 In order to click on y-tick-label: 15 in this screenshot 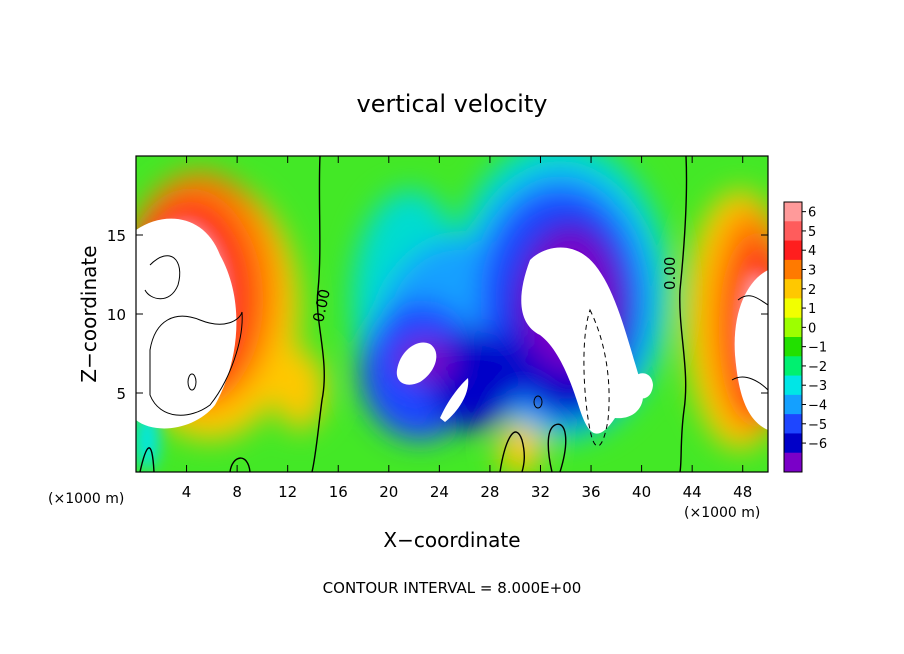, I will do `click(116, 236)`.